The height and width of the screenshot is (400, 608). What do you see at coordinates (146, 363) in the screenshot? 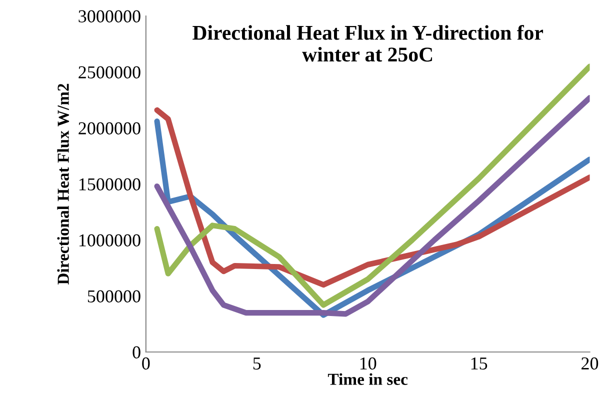
I see `x-tick-label: 0` at bounding box center [146, 363].